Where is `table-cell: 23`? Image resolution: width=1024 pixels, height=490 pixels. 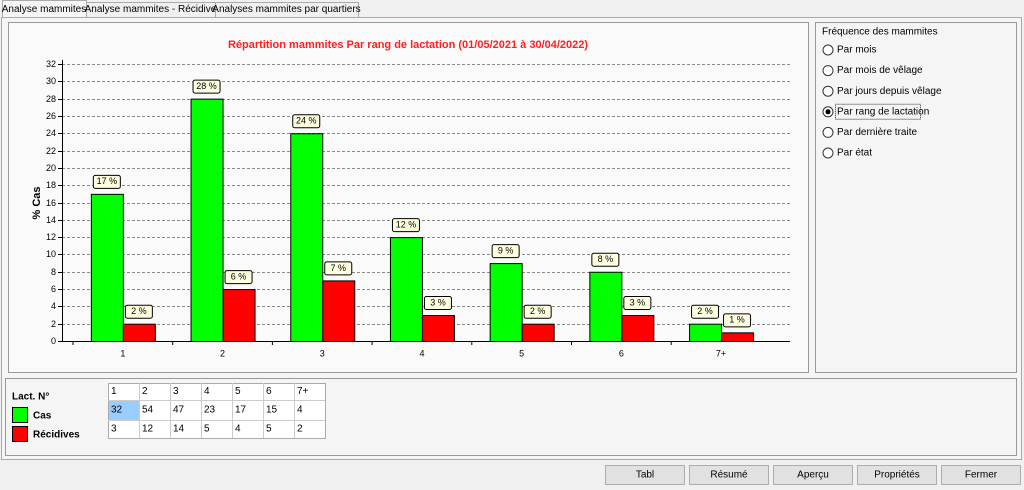
table-cell: 23 is located at coordinates (210, 410).